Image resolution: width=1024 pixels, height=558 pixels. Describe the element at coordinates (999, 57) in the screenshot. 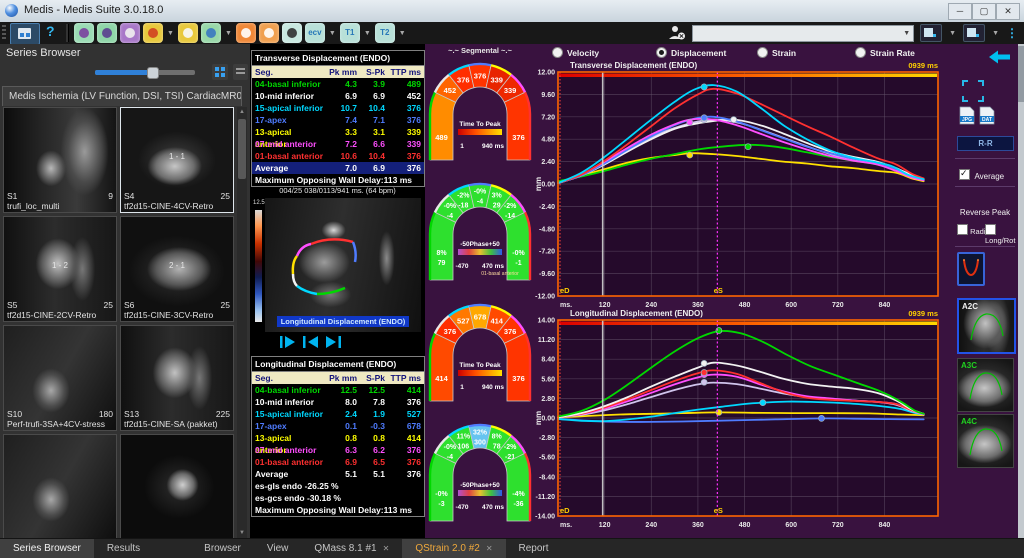

I see `back-arrow-icon` at that location.